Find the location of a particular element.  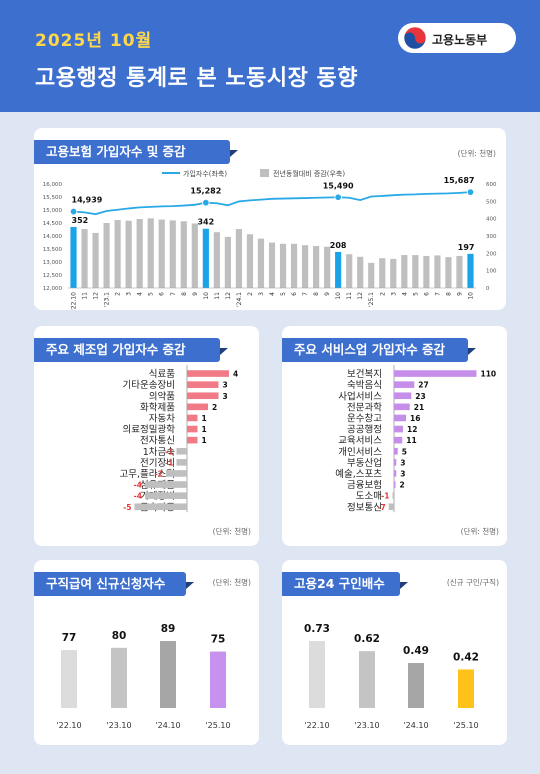

category-label: 전문과학 is located at coordinates (364, 407).